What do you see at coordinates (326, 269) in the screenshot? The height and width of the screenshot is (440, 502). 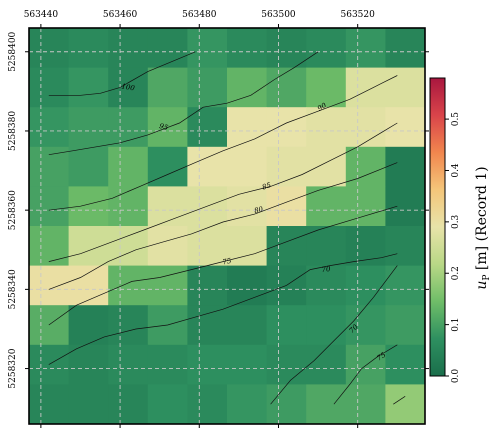 I see `contour-label: 70` at bounding box center [326, 269].